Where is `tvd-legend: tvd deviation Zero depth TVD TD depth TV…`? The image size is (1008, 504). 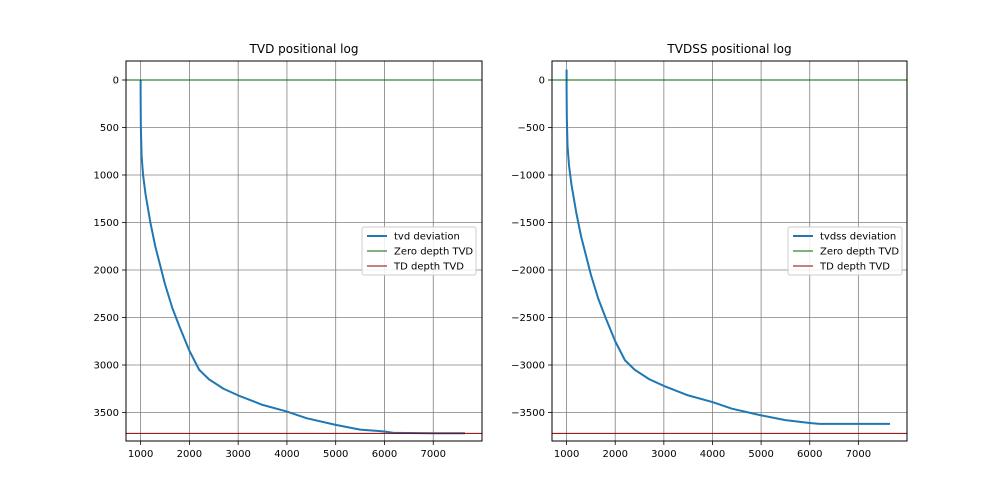
tvd-legend: tvd deviation Zero depth TVD TD depth TV… is located at coordinates (419, 251).